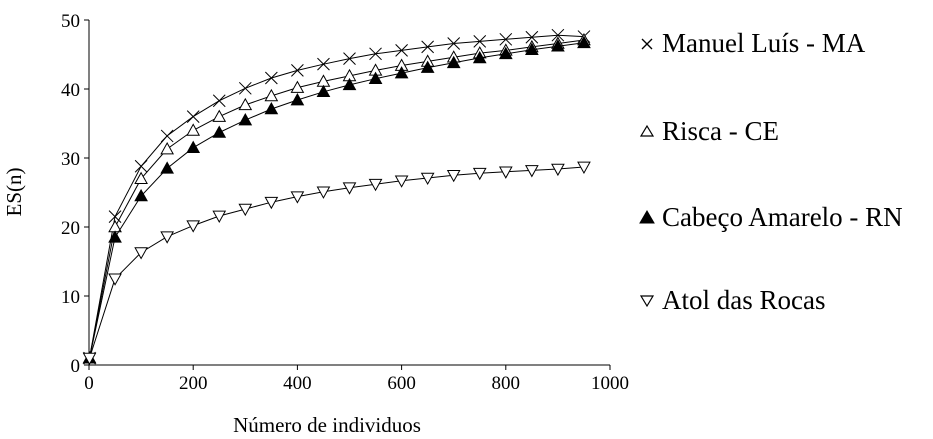 The image size is (933, 439). Describe the element at coordinates (70, 297) in the screenshot. I see `y-tick-label: 10` at that location.